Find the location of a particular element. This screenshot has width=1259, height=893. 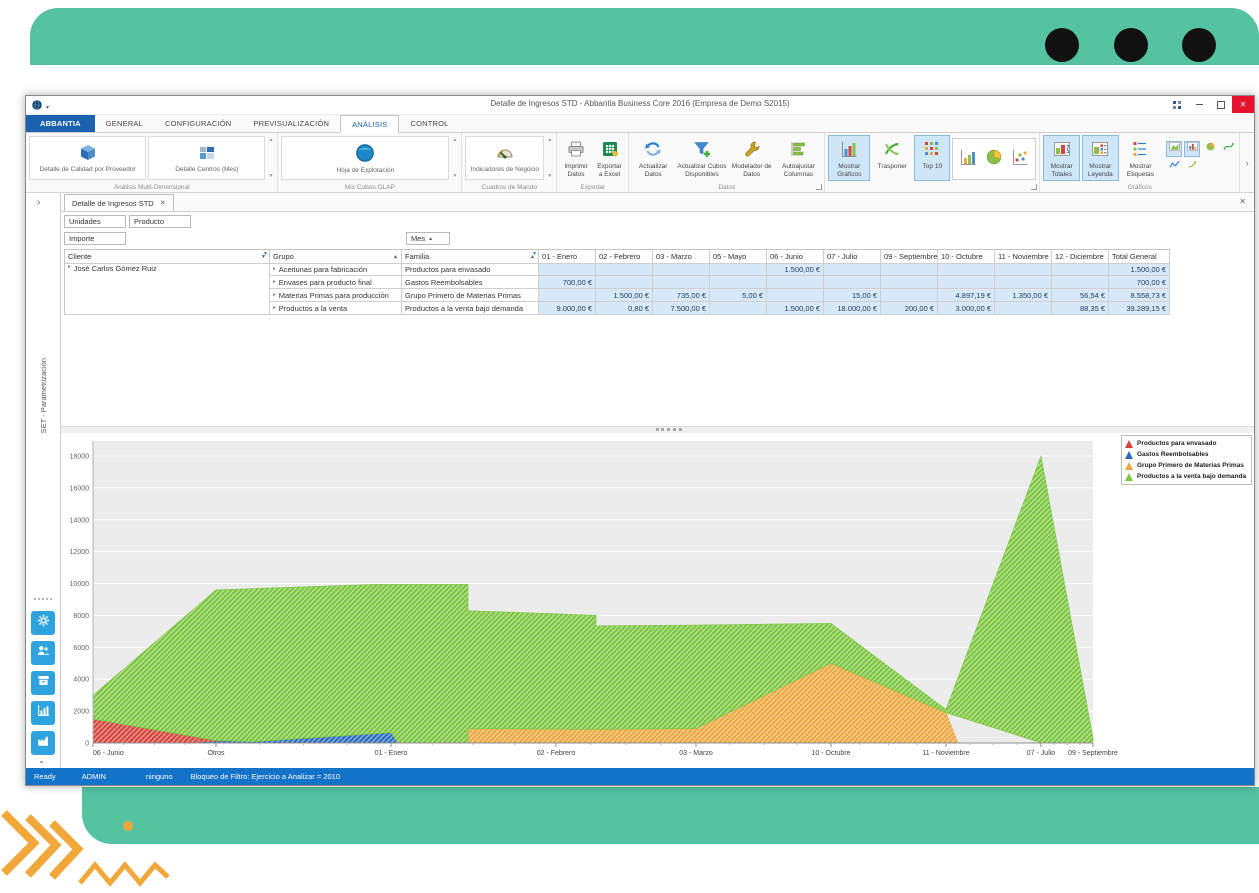

ribbon-button-modelador-de-datos: Modelador de Datos is located at coordinates (752, 158).